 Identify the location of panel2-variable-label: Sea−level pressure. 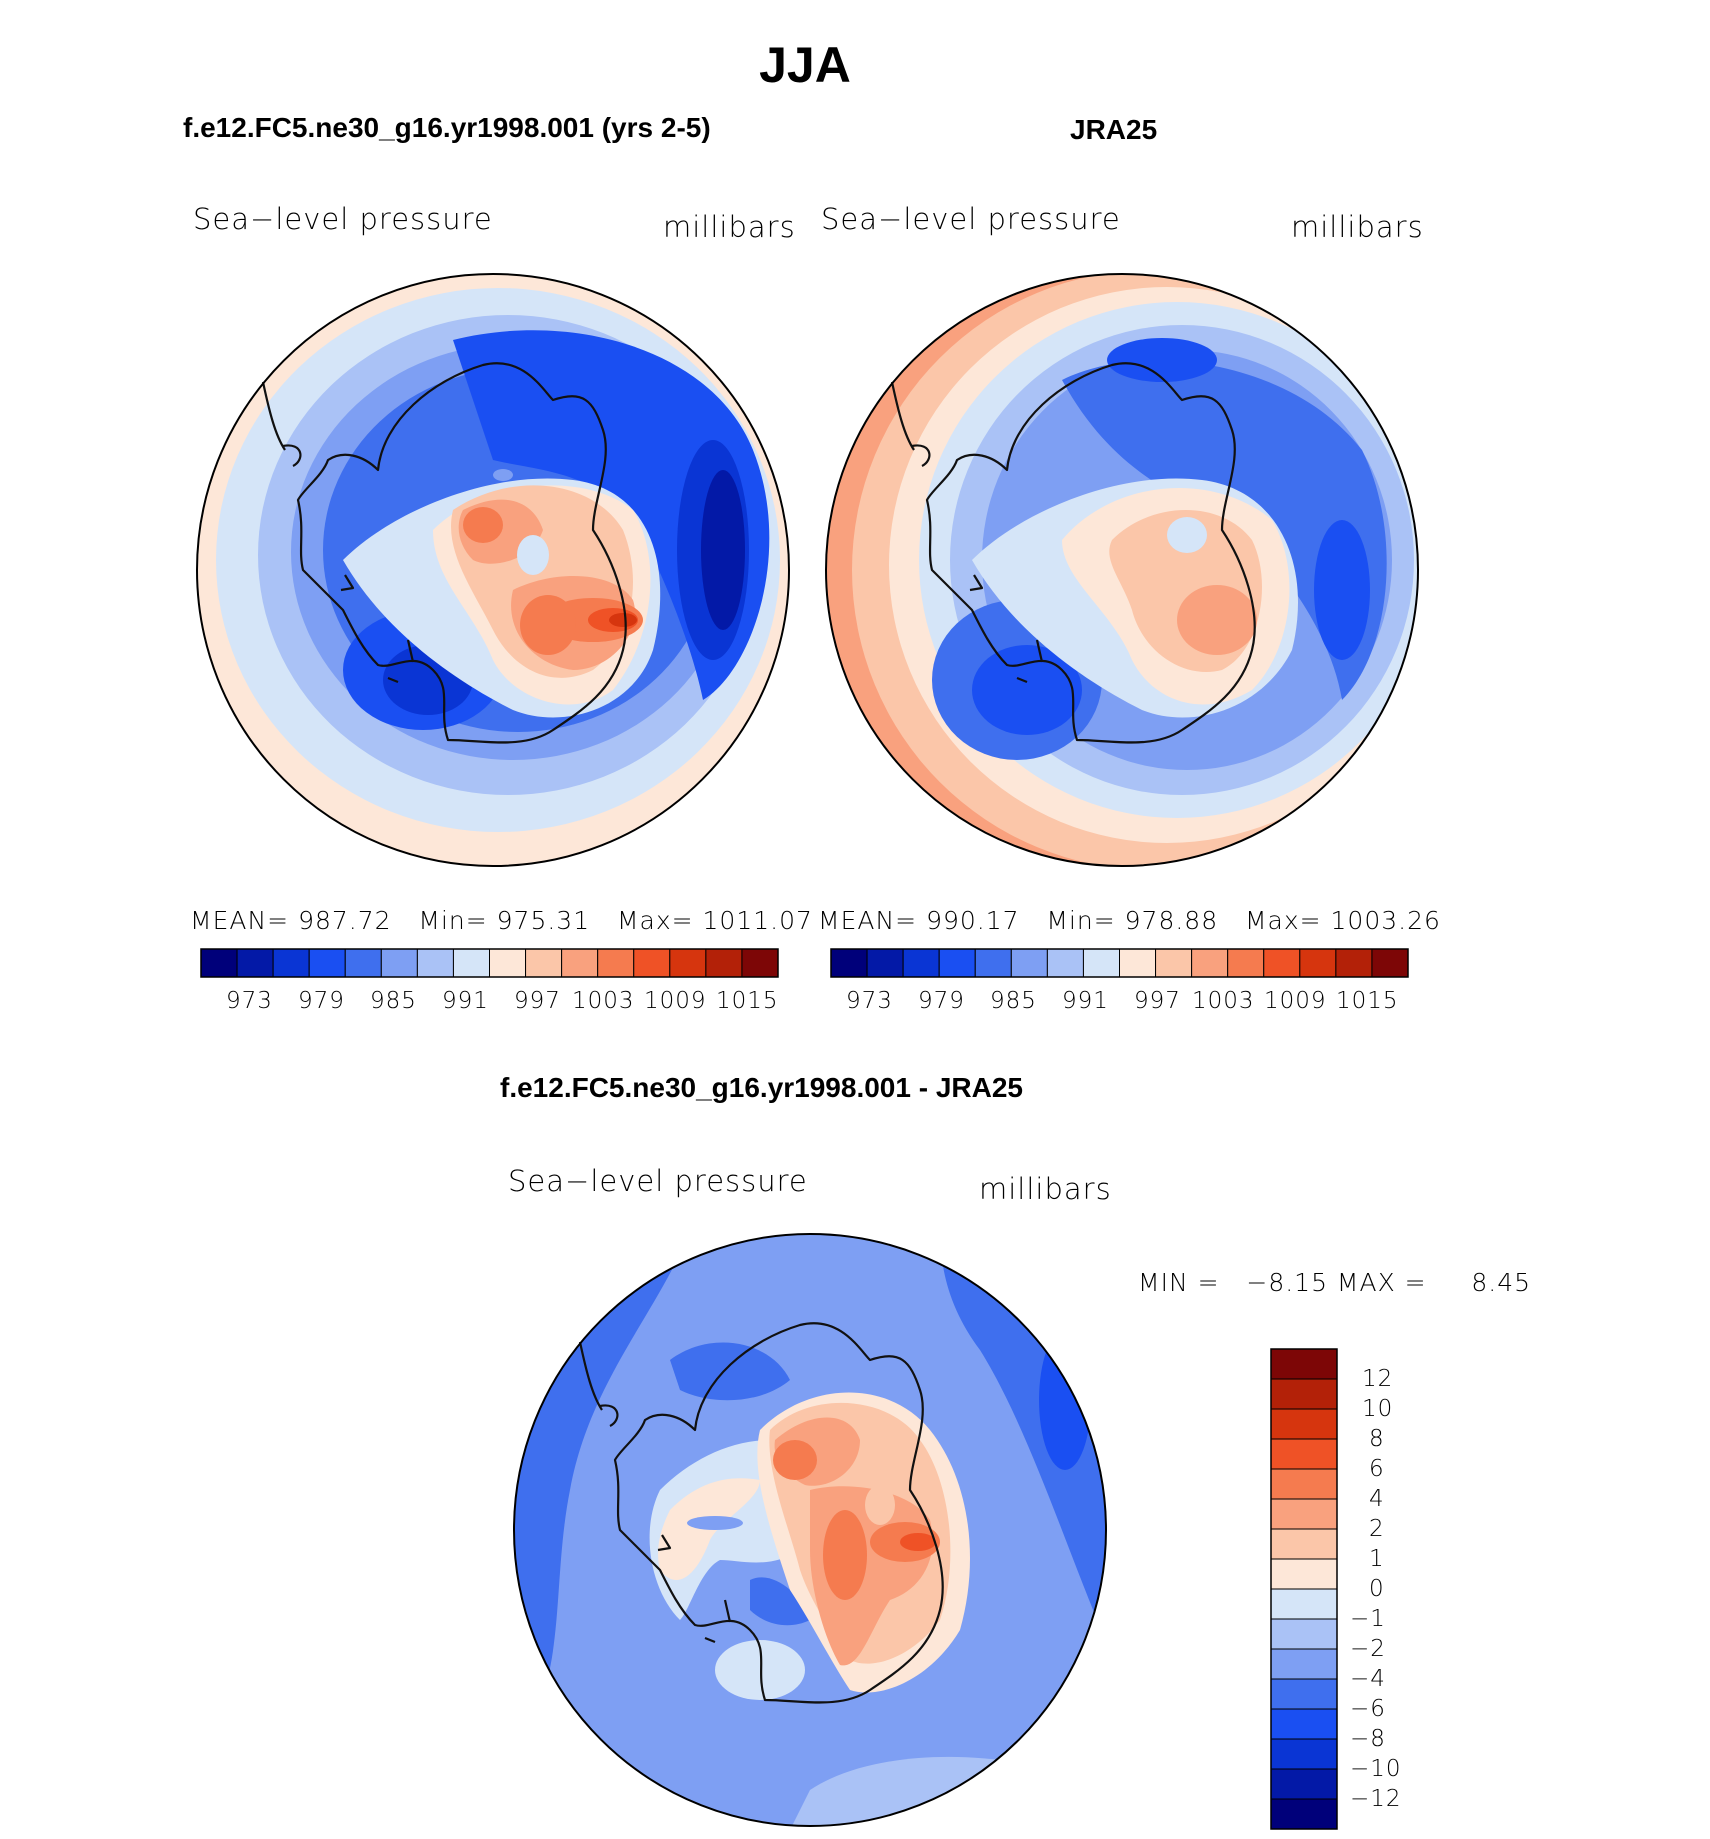
(971, 219).